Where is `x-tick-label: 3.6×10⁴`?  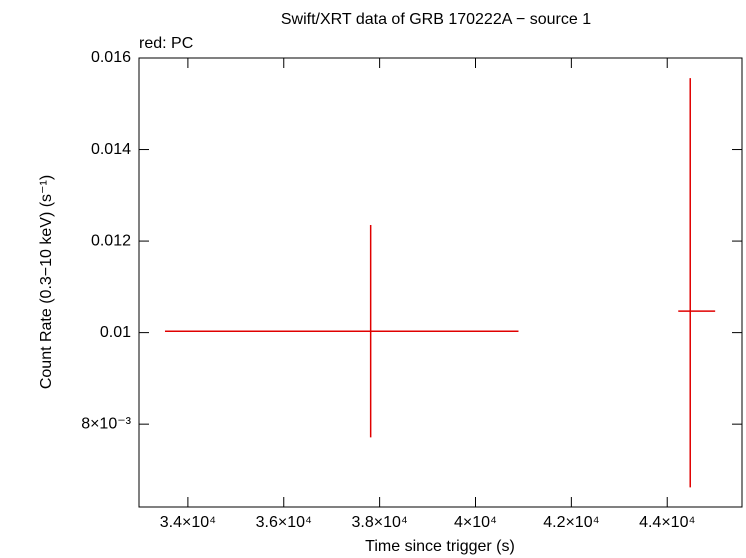
x-tick-label: 3.6×10⁴ is located at coordinates (284, 522).